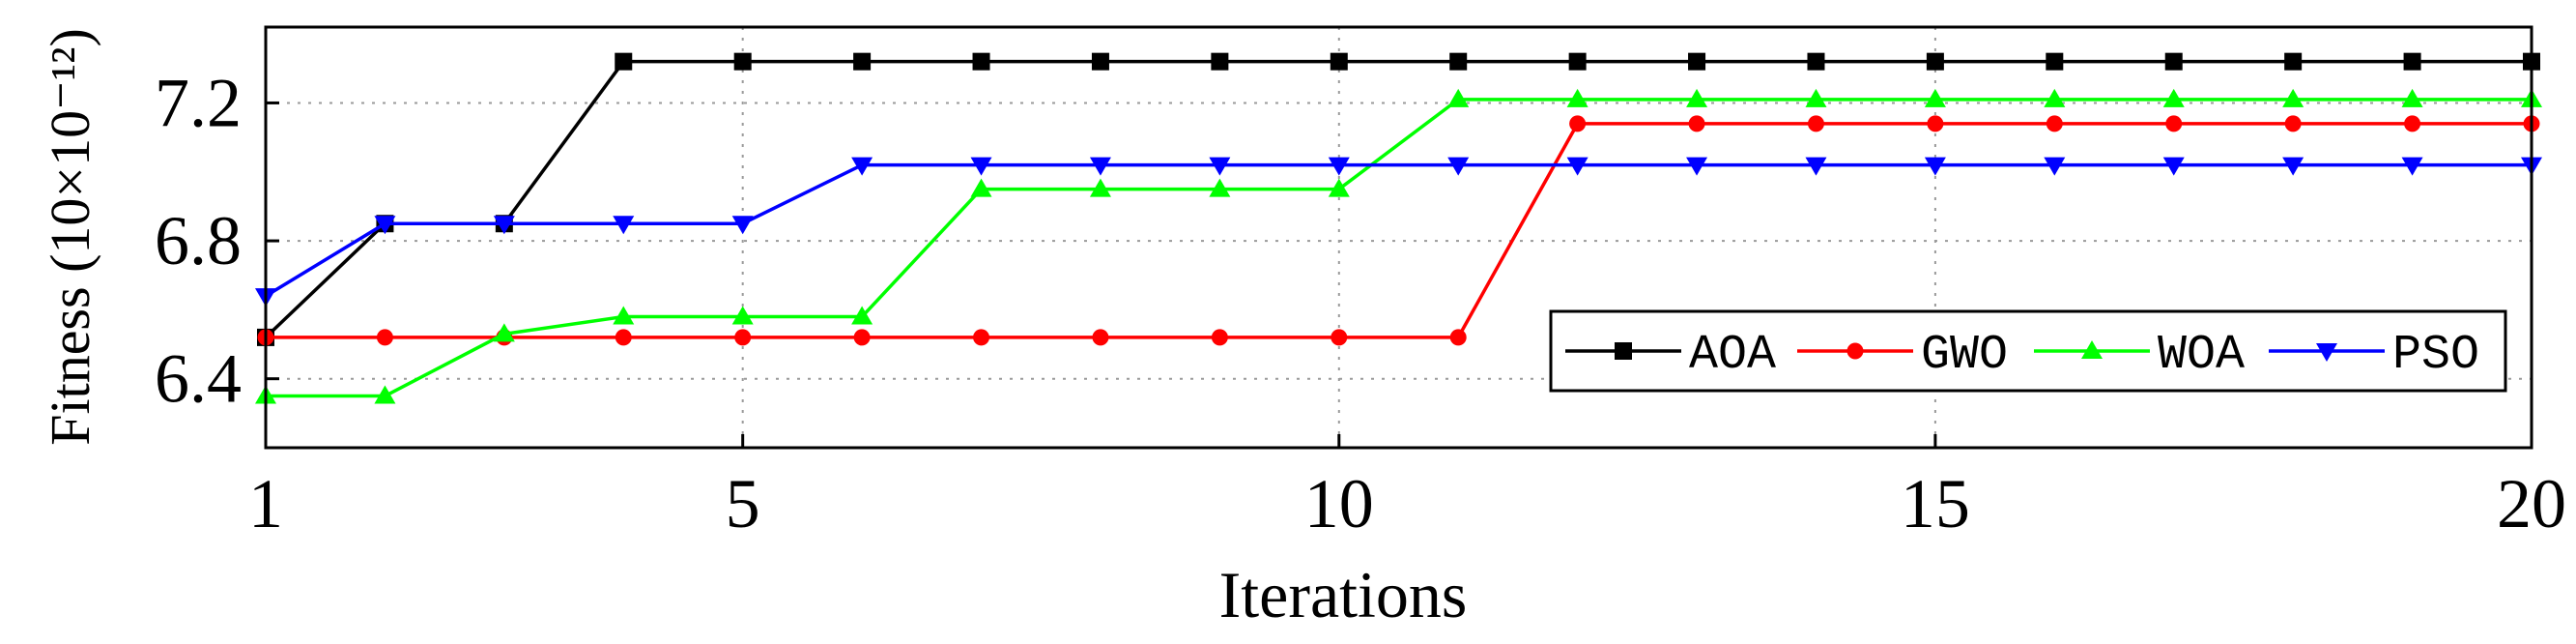  I want to click on legend-marker-woa, so click(2092, 349).